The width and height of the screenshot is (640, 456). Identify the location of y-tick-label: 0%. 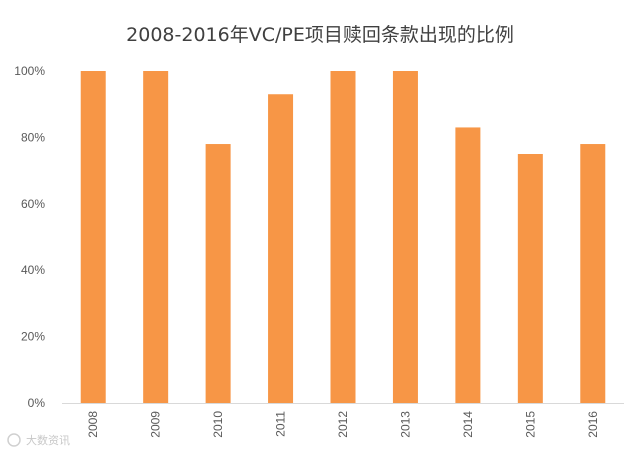
(37, 403).